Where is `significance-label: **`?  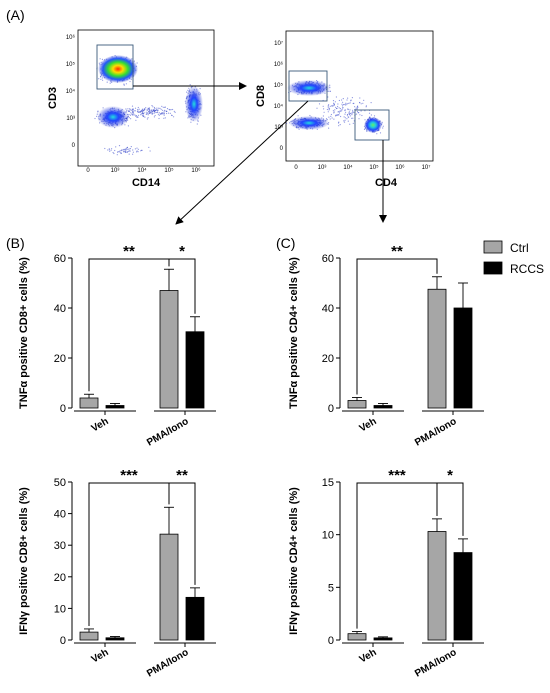 significance-label: ** is located at coordinates (129, 251).